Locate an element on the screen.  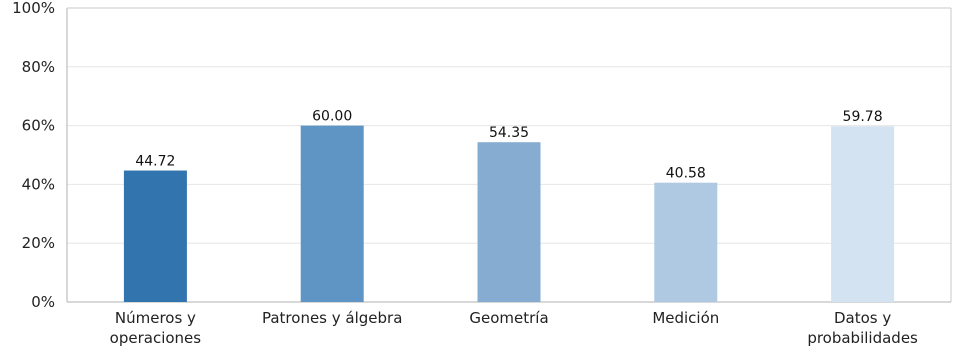
y-tick-label: 40% is located at coordinates (38, 184).